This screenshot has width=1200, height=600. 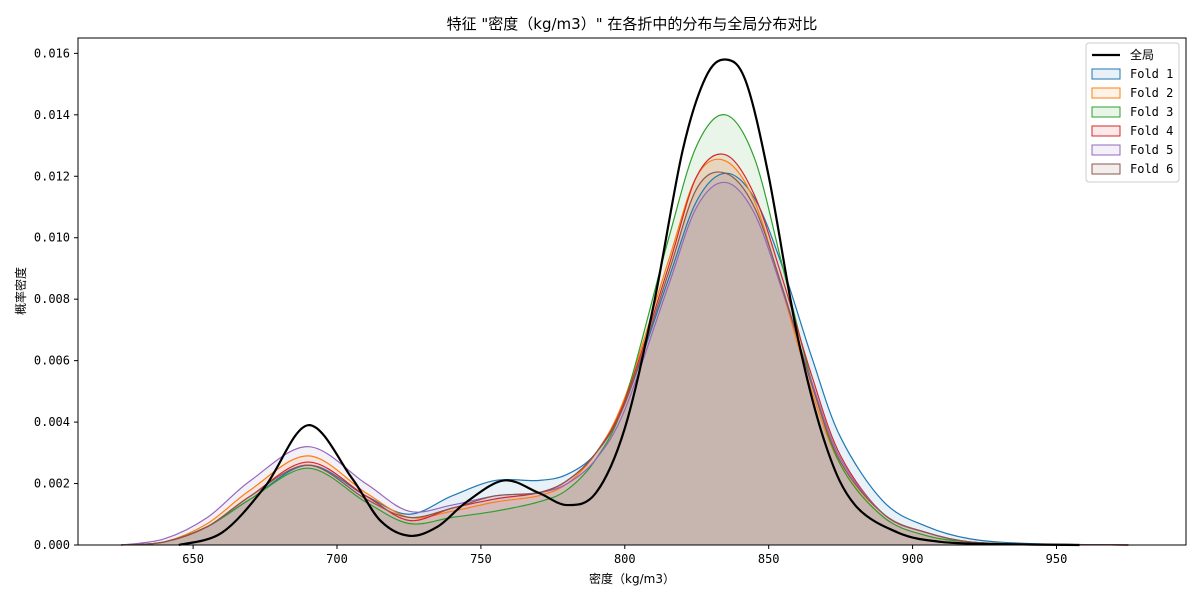 I want to click on legend-label-fold-1: Fold 1, so click(x=1151, y=74).